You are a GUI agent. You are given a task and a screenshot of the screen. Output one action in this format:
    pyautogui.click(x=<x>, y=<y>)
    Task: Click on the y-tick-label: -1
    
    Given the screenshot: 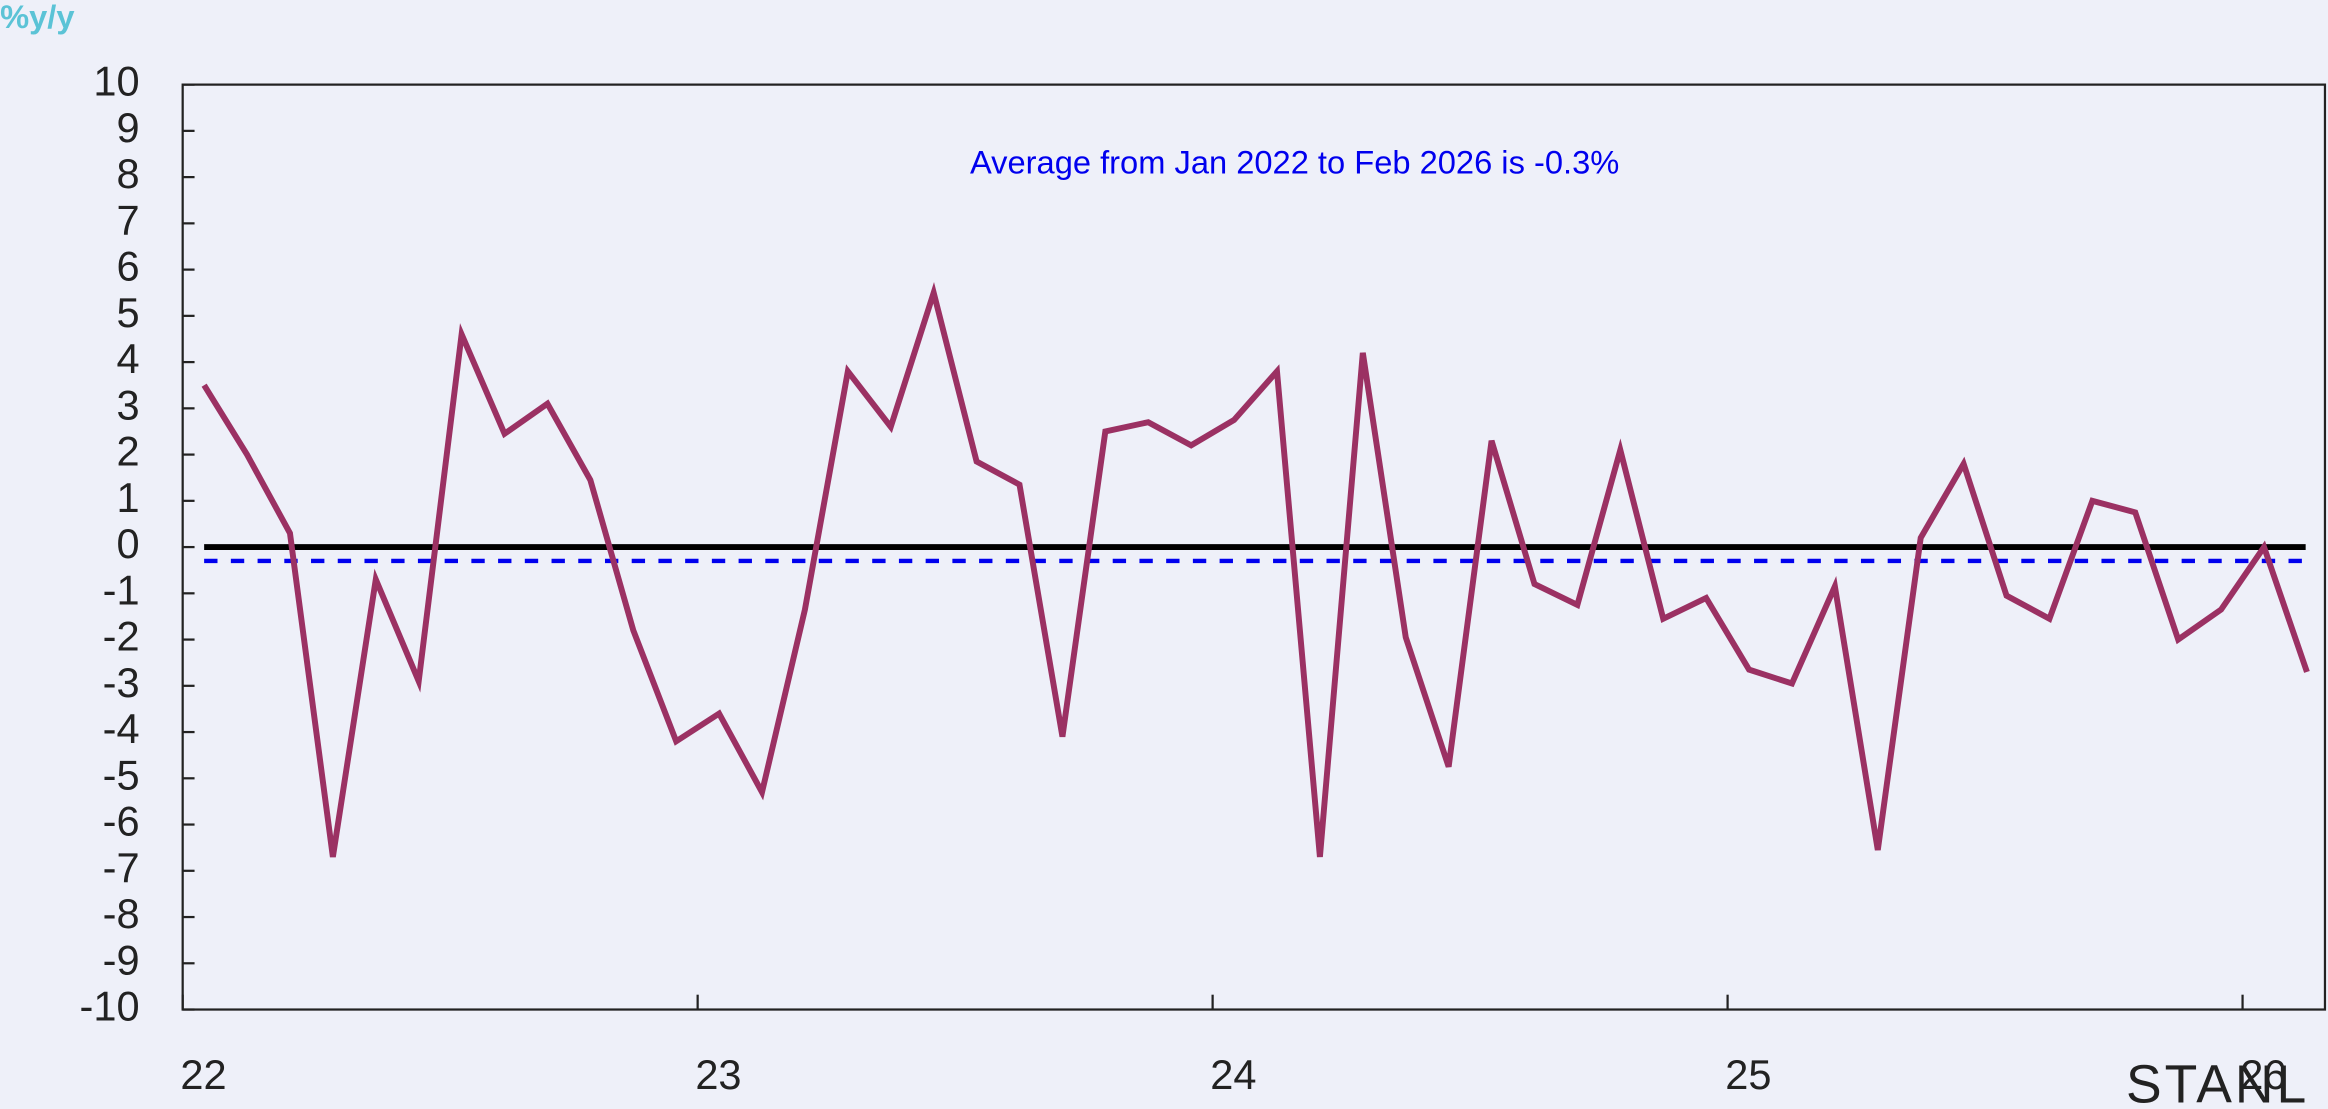 What is the action you would take?
    pyautogui.click(x=121, y=589)
    